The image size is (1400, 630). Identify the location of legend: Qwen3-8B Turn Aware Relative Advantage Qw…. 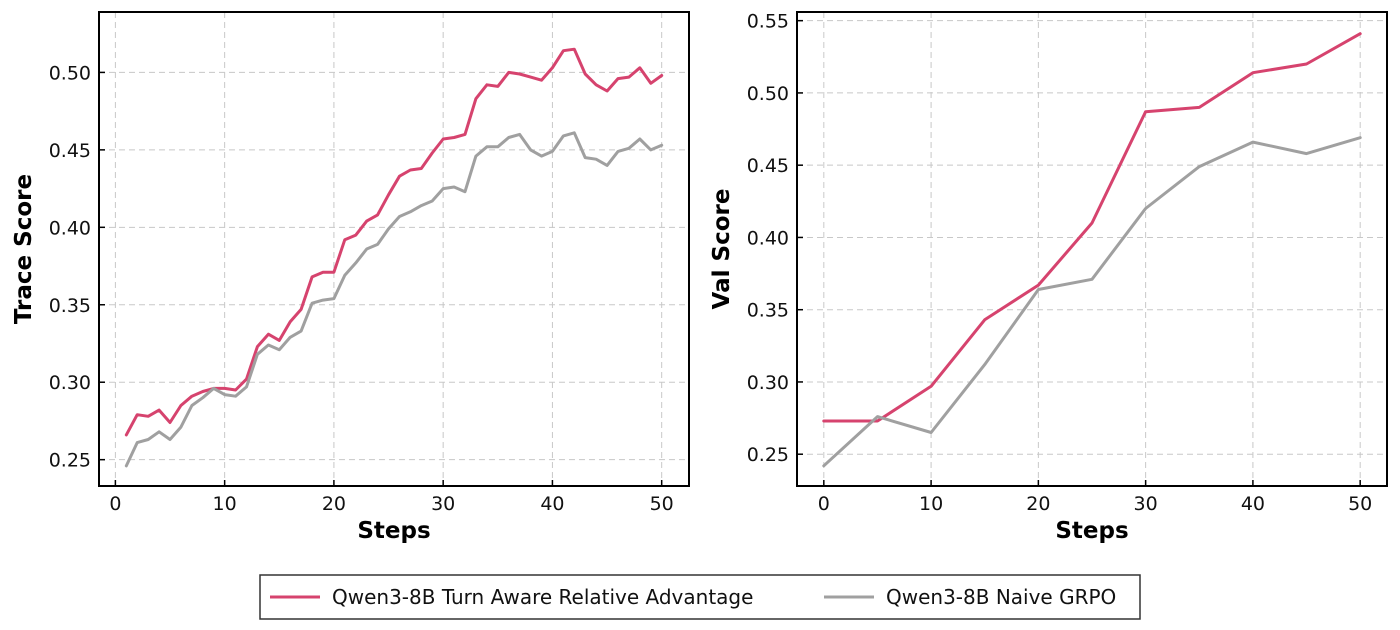
(700, 597).